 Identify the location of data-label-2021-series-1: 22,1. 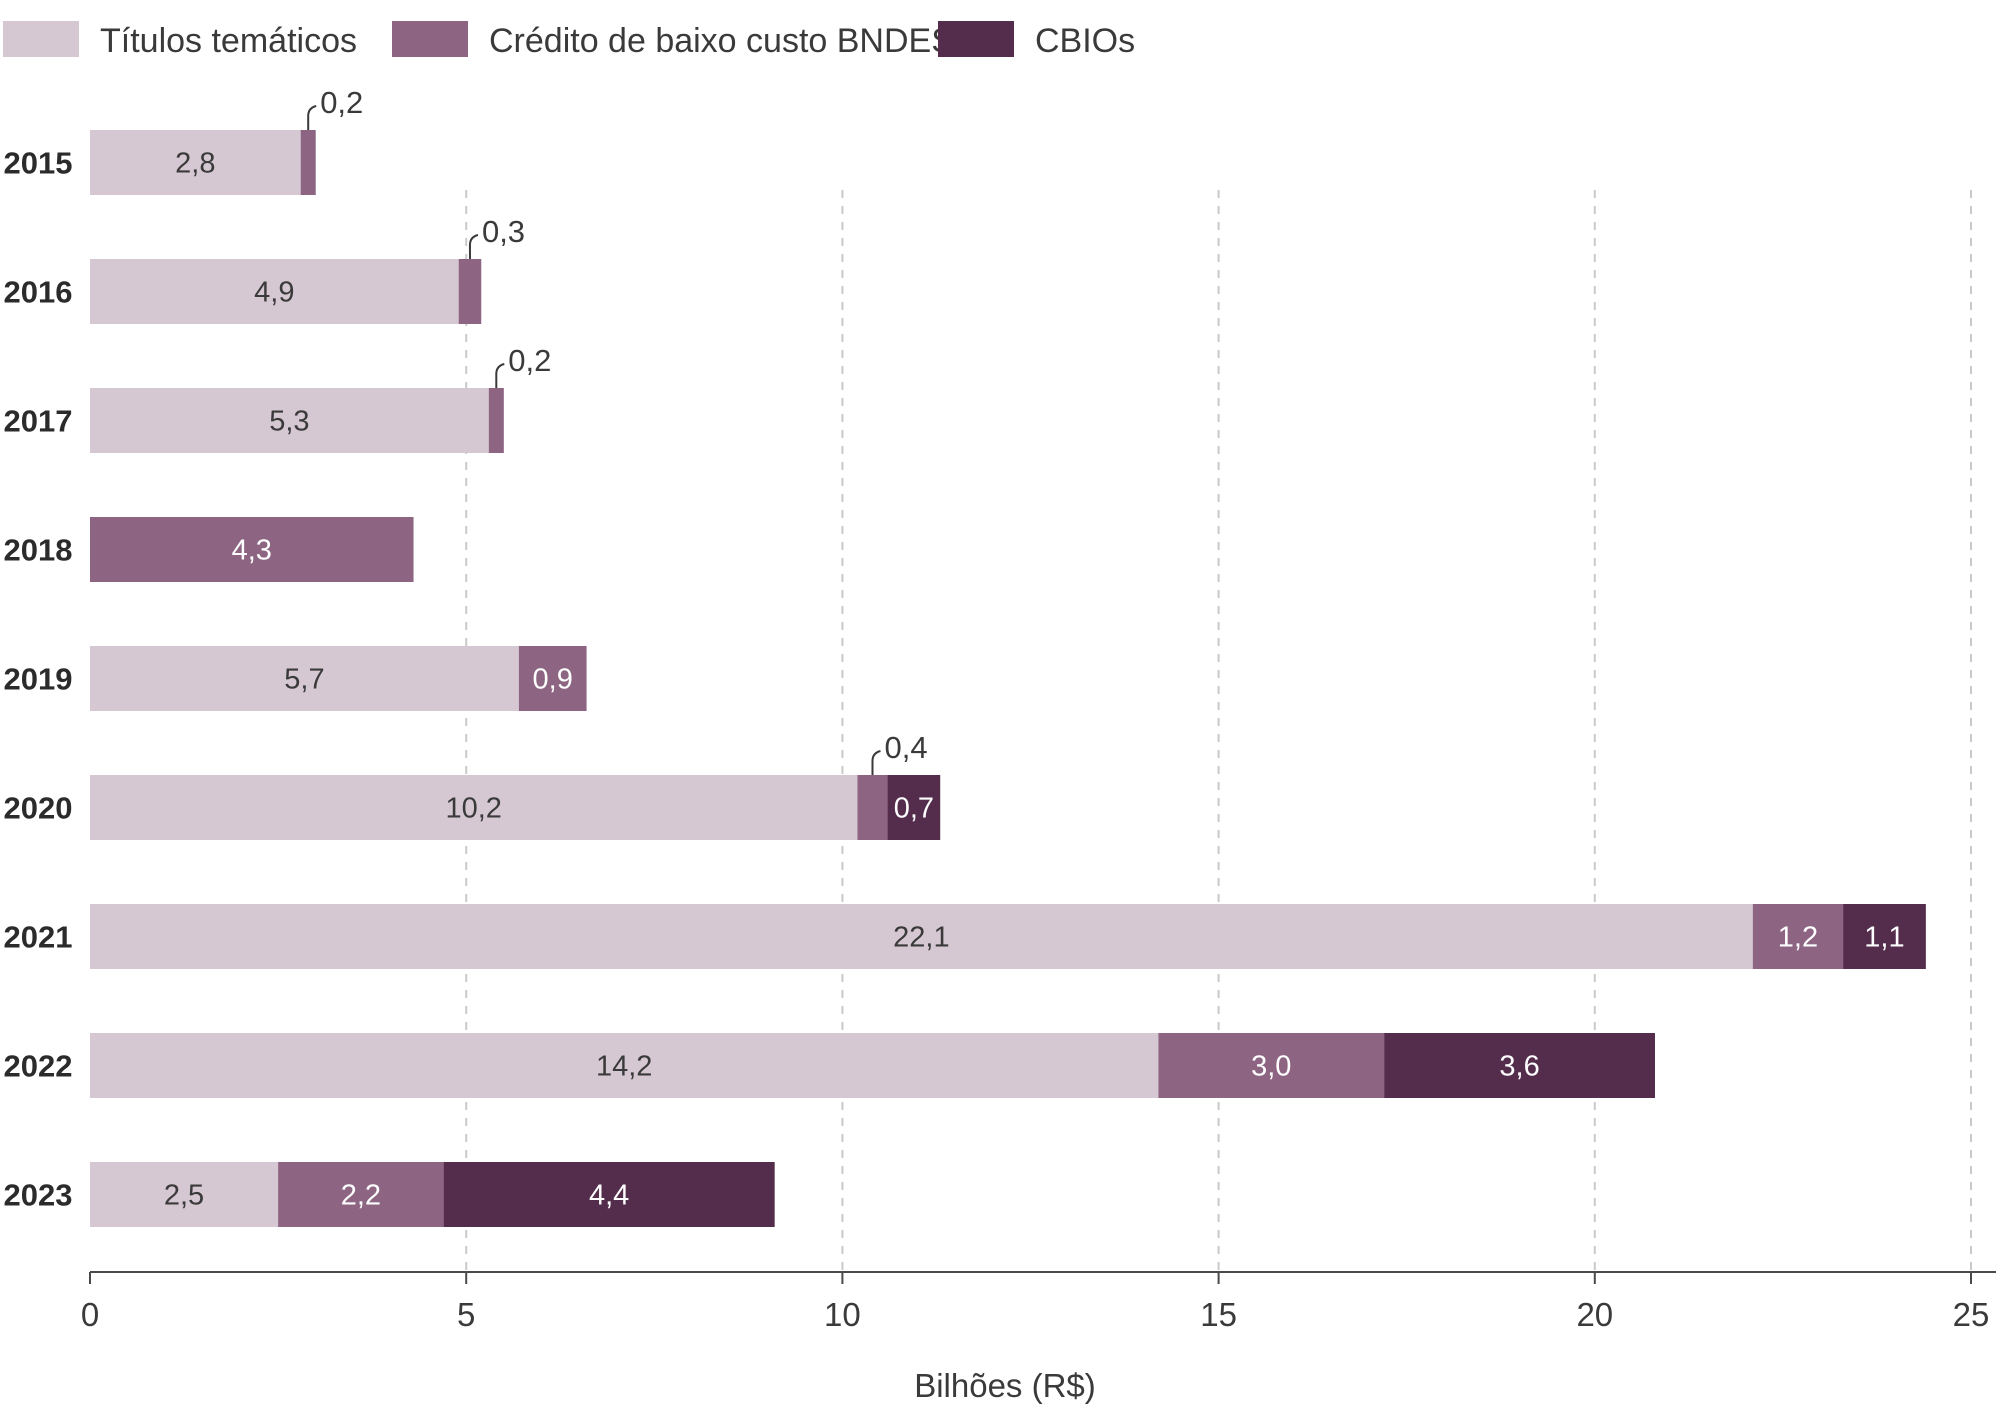
(921, 938).